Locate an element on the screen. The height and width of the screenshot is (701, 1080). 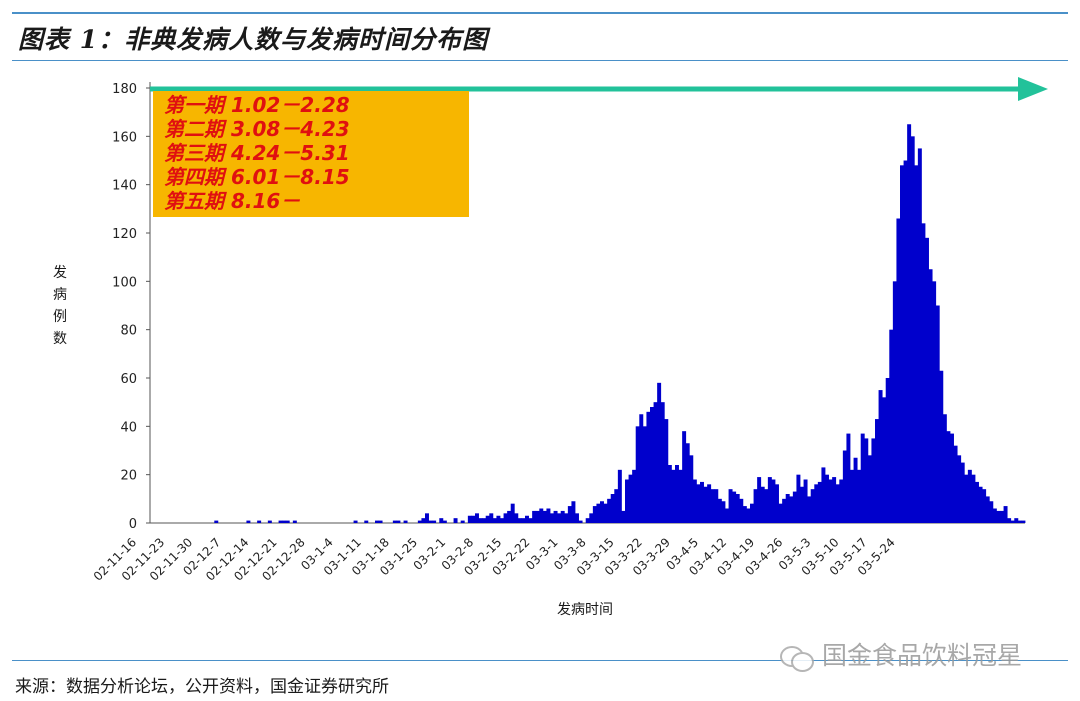
period-line: 第三期 4.24－5.31 is located at coordinates (257, 153).